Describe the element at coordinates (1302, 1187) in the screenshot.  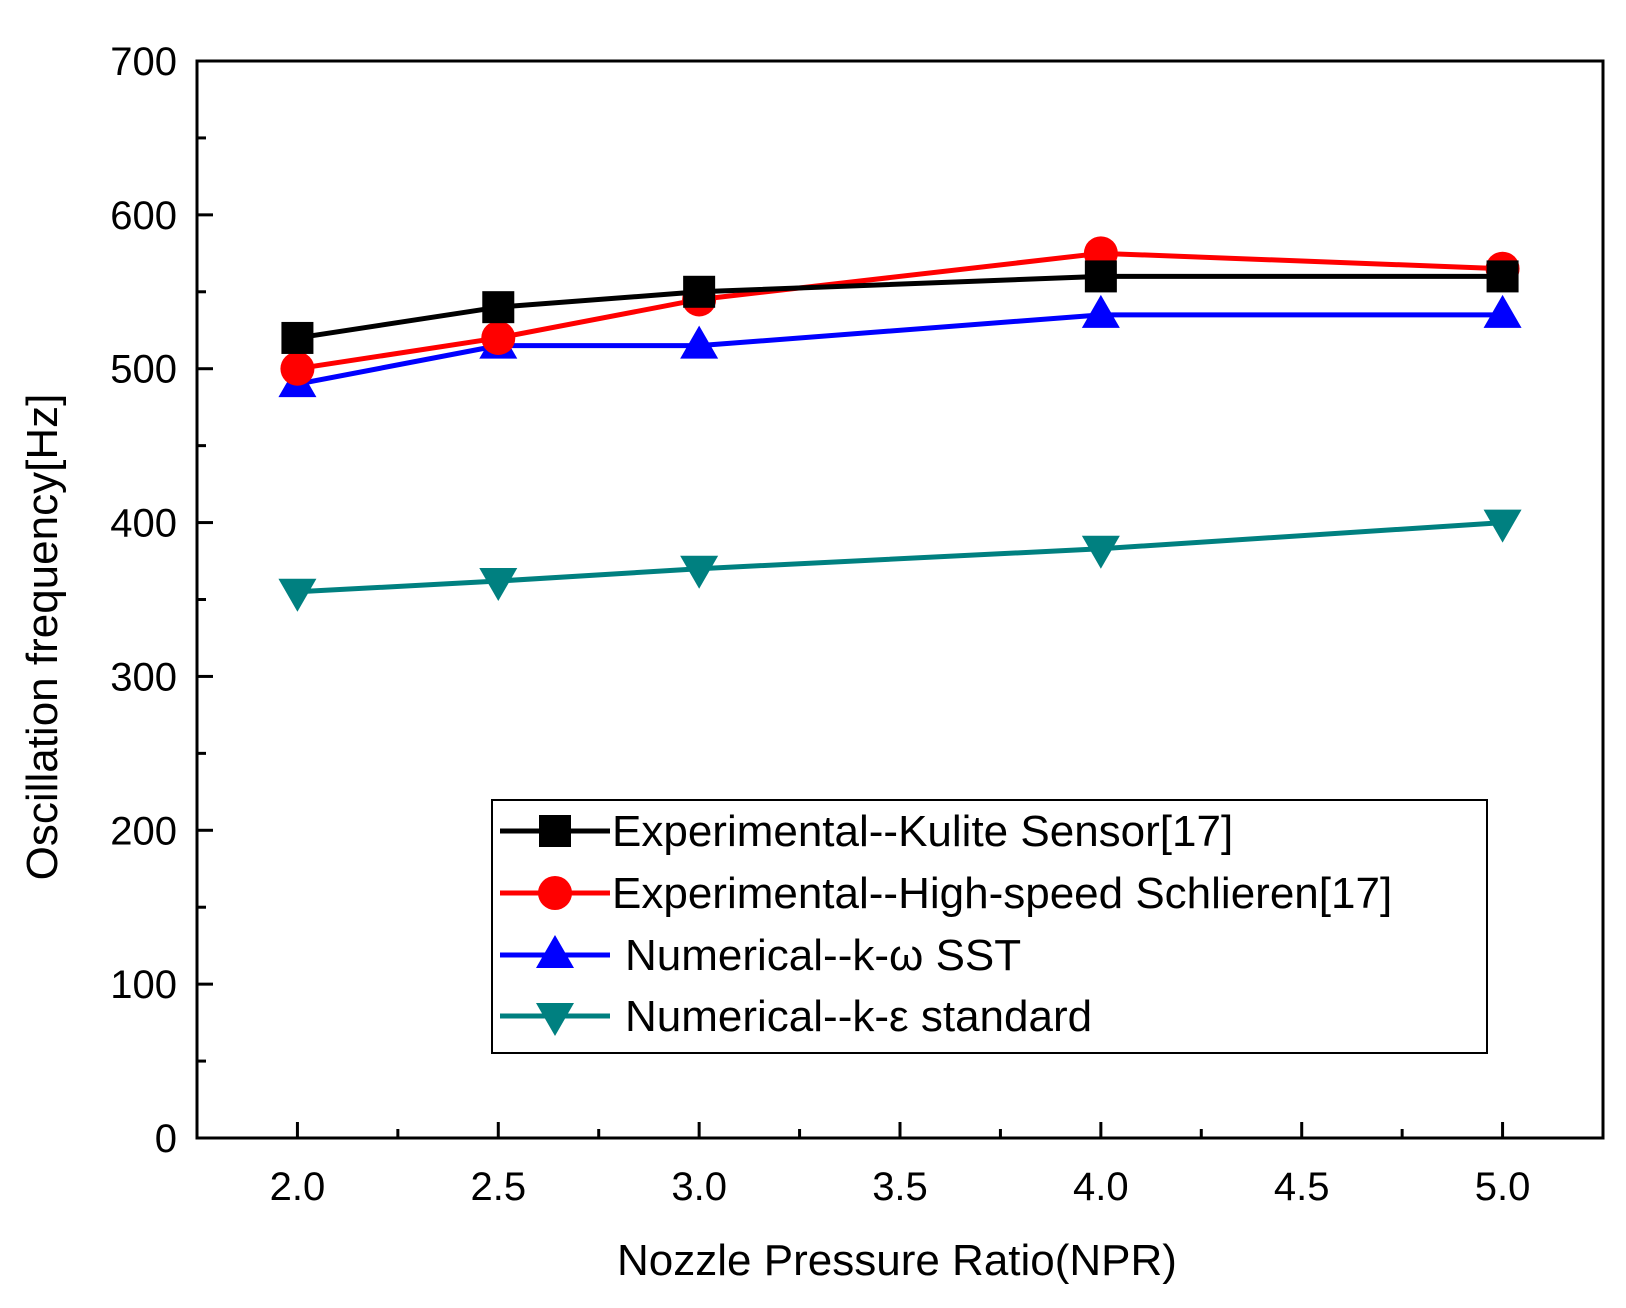
I see `x-tick-label: 4.5` at that location.